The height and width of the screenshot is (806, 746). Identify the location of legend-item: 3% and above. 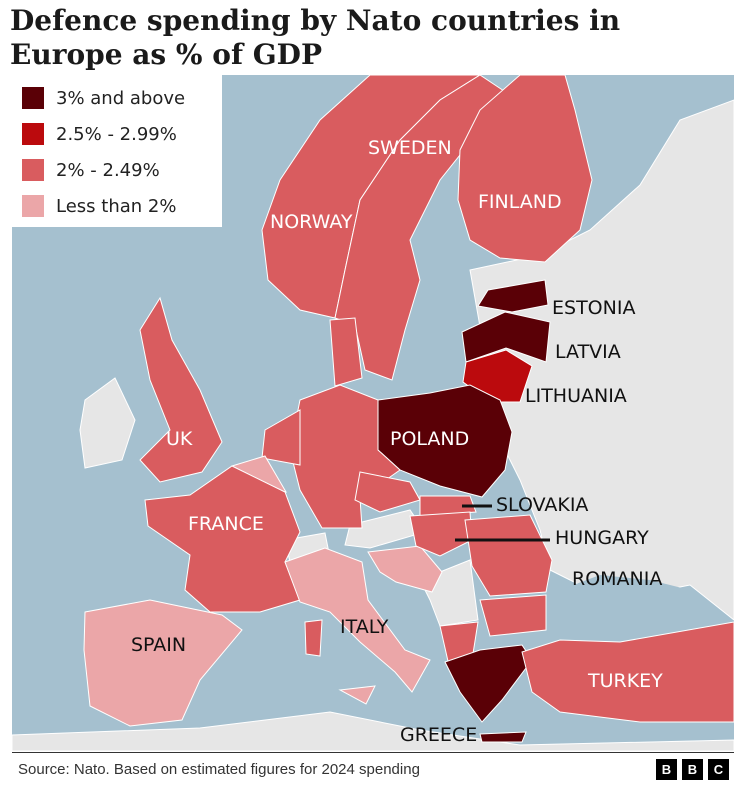
(103, 98).